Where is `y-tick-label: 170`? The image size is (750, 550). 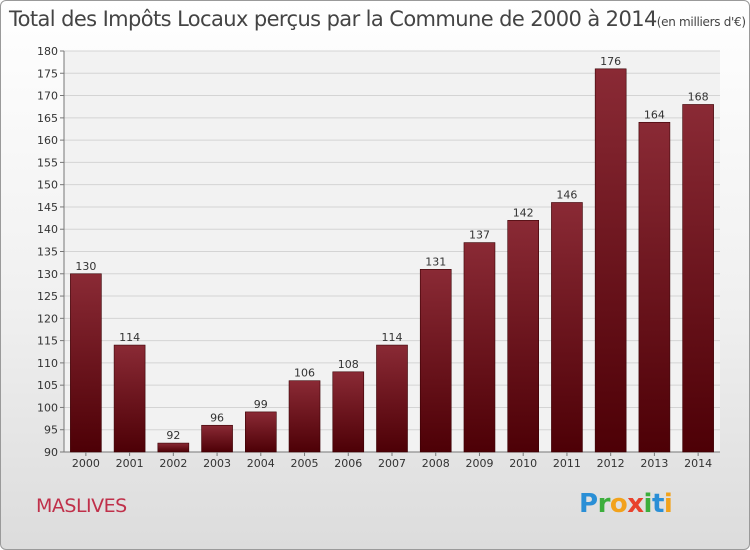
y-tick-label: 170 is located at coordinates (47, 96).